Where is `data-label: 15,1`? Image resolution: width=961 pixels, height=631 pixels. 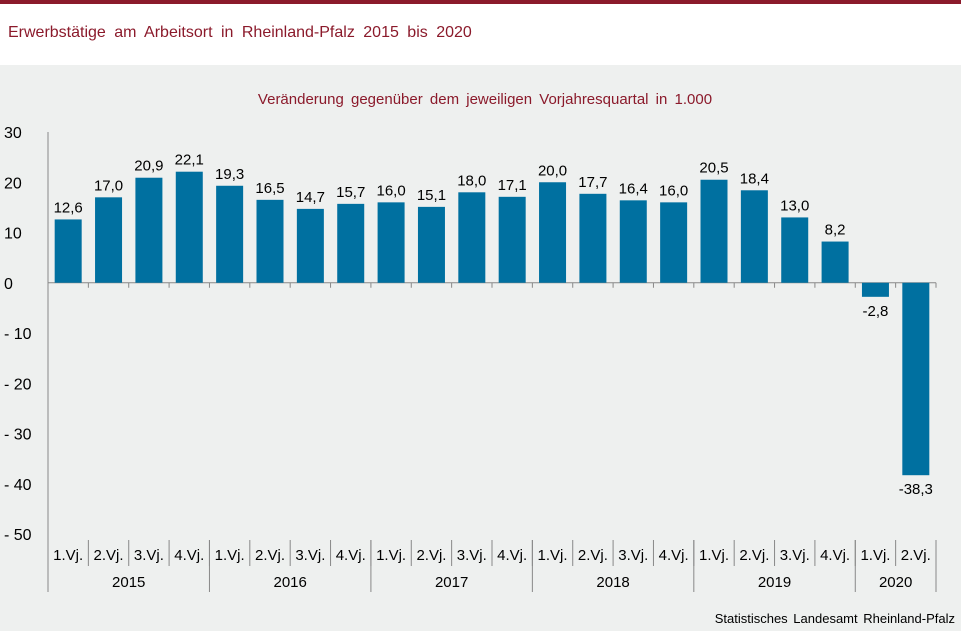 data-label: 15,1 is located at coordinates (431, 195).